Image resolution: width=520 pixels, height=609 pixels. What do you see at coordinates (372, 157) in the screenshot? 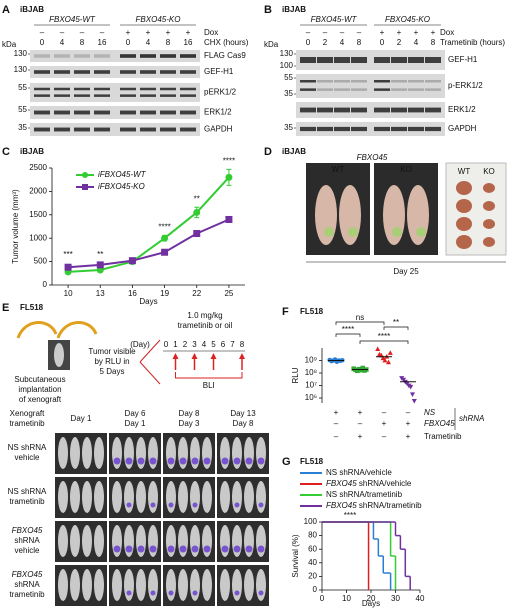
I see `gene-label: FBXO45` at bounding box center [372, 157].